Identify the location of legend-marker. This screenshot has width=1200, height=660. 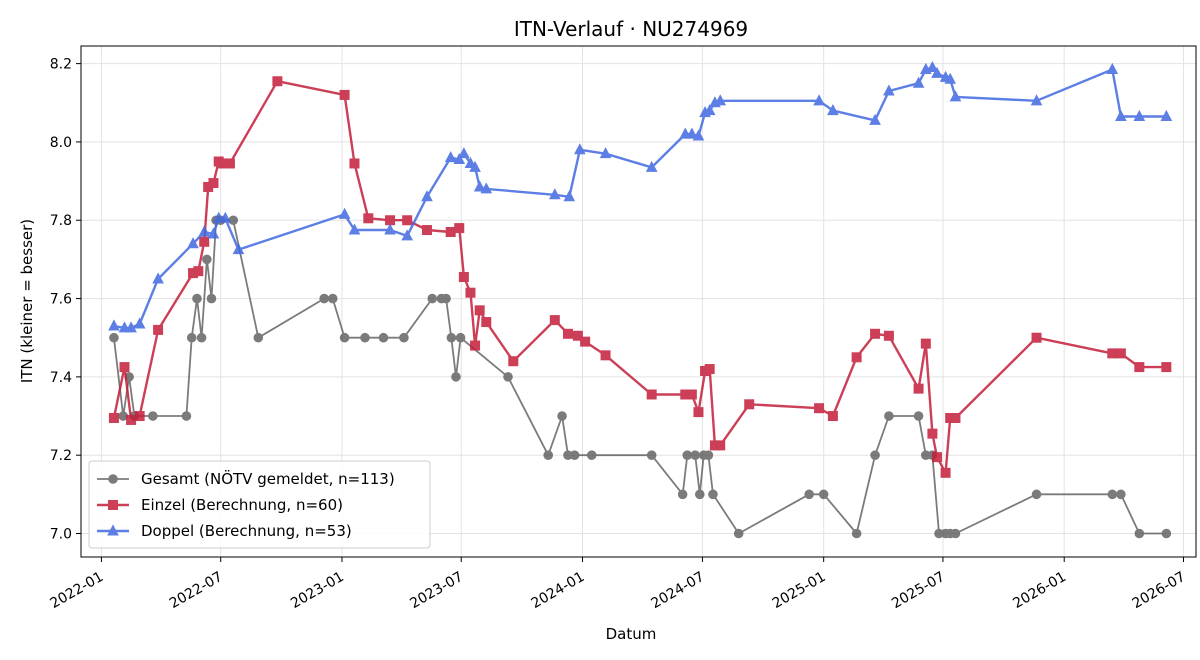
(113, 479).